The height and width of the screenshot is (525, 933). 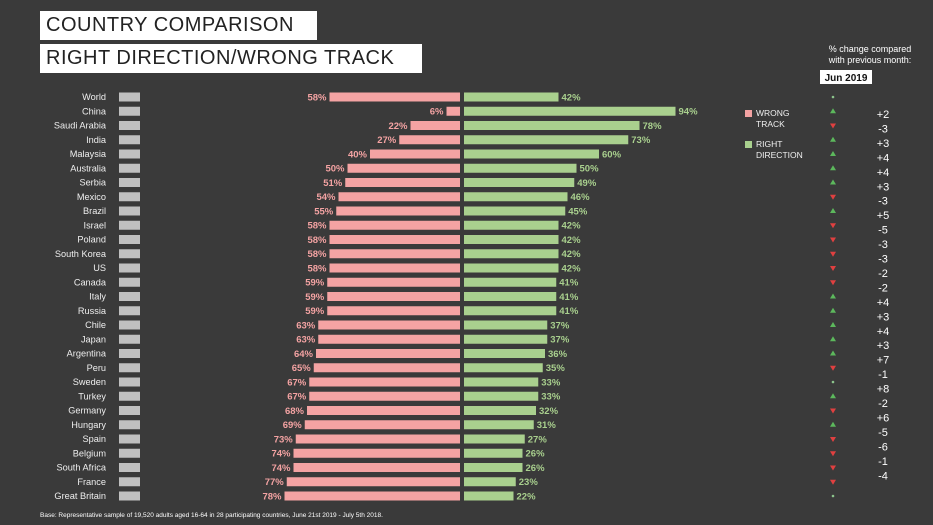 What do you see at coordinates (511, 97) in the screenshot?
I see `bar-right-world` at bounding box center [511, 97].